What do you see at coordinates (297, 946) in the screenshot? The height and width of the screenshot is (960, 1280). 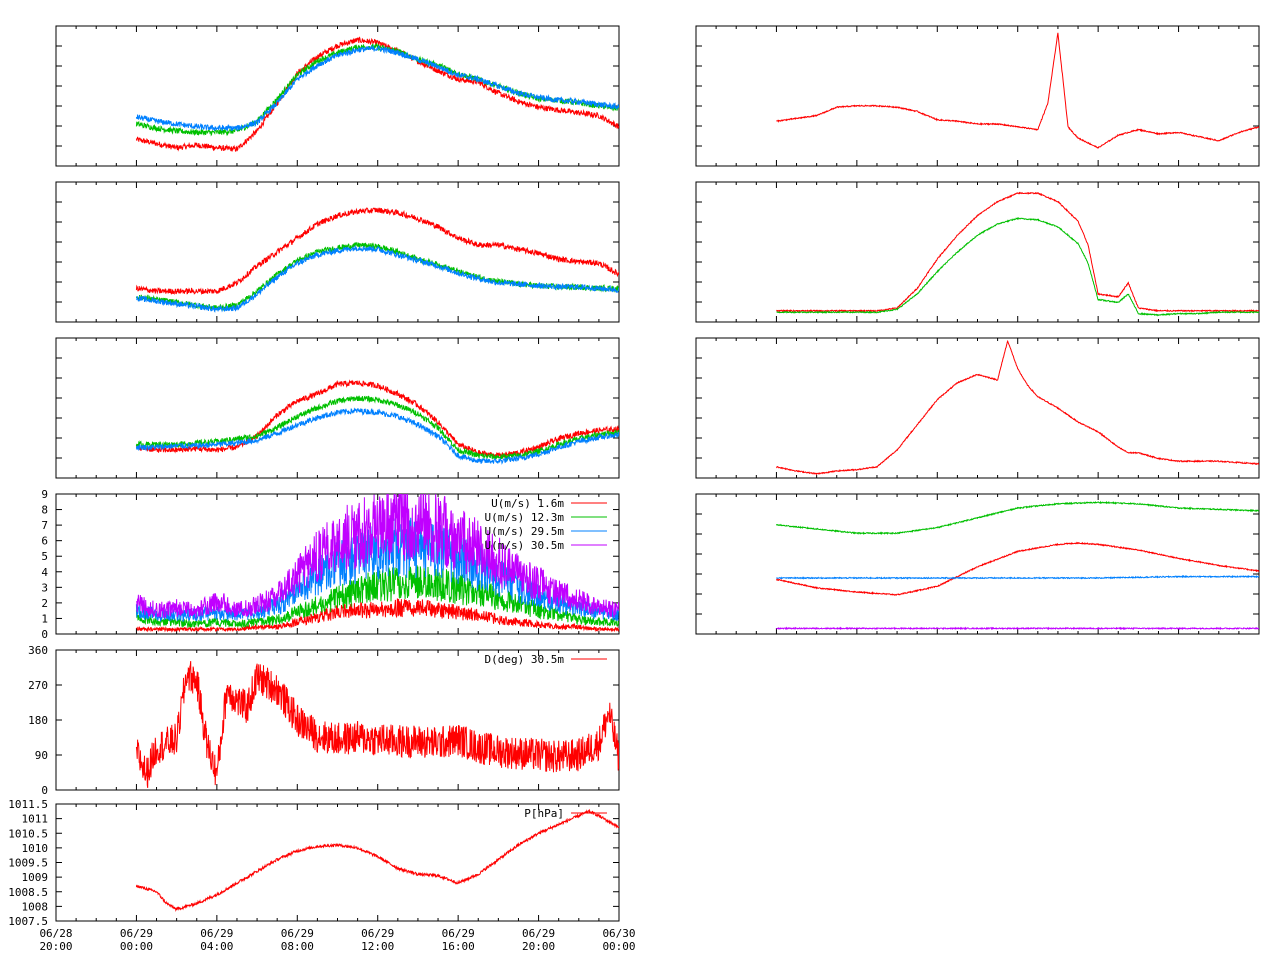 I see `x-tick-label-time: 08:00` at bounding box center [297, 946].